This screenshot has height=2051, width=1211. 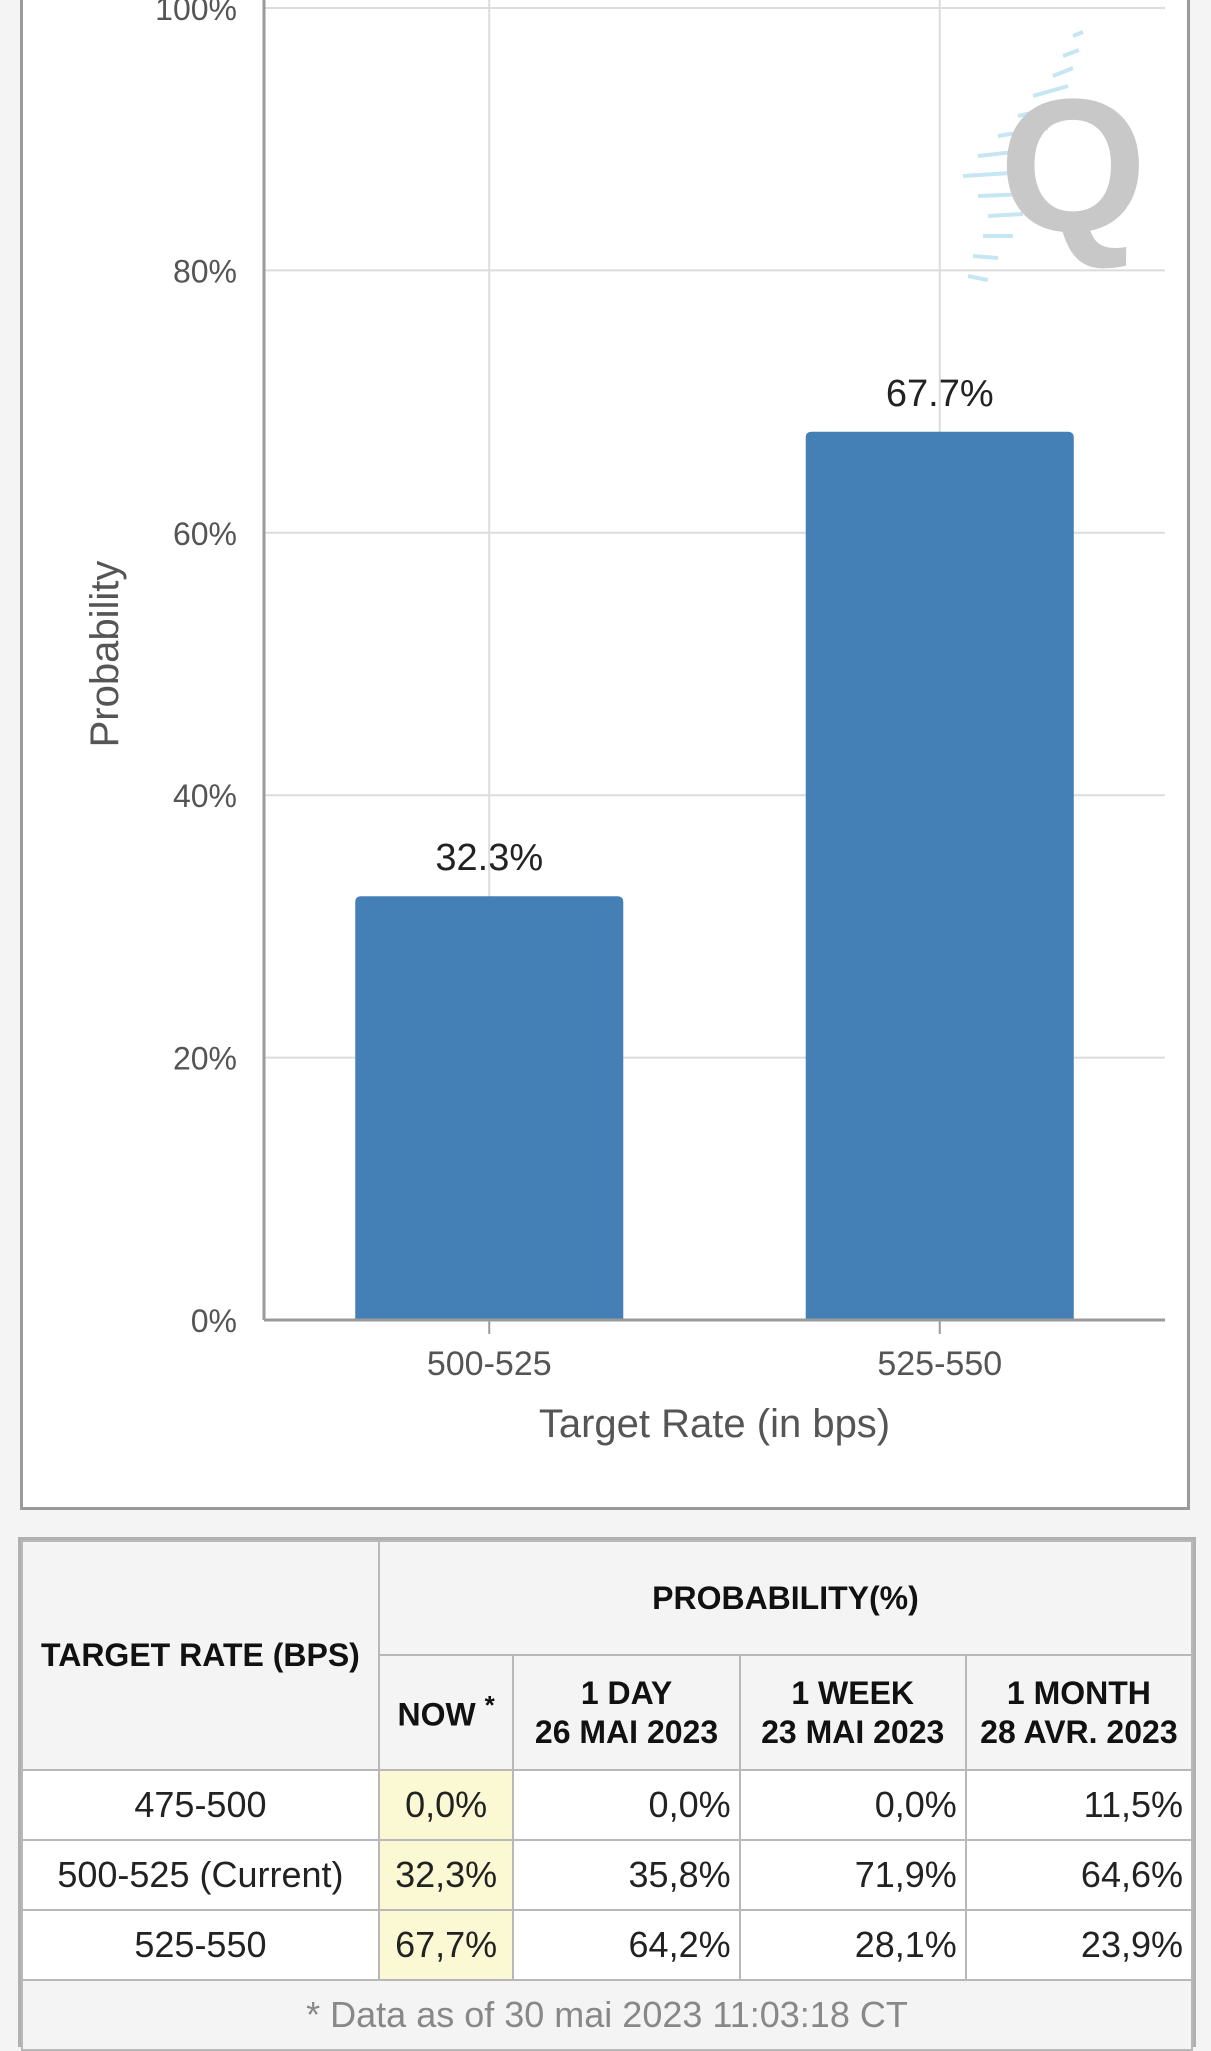 I want to click on now-cell: 67,7%, so click(x=446, y=1945).